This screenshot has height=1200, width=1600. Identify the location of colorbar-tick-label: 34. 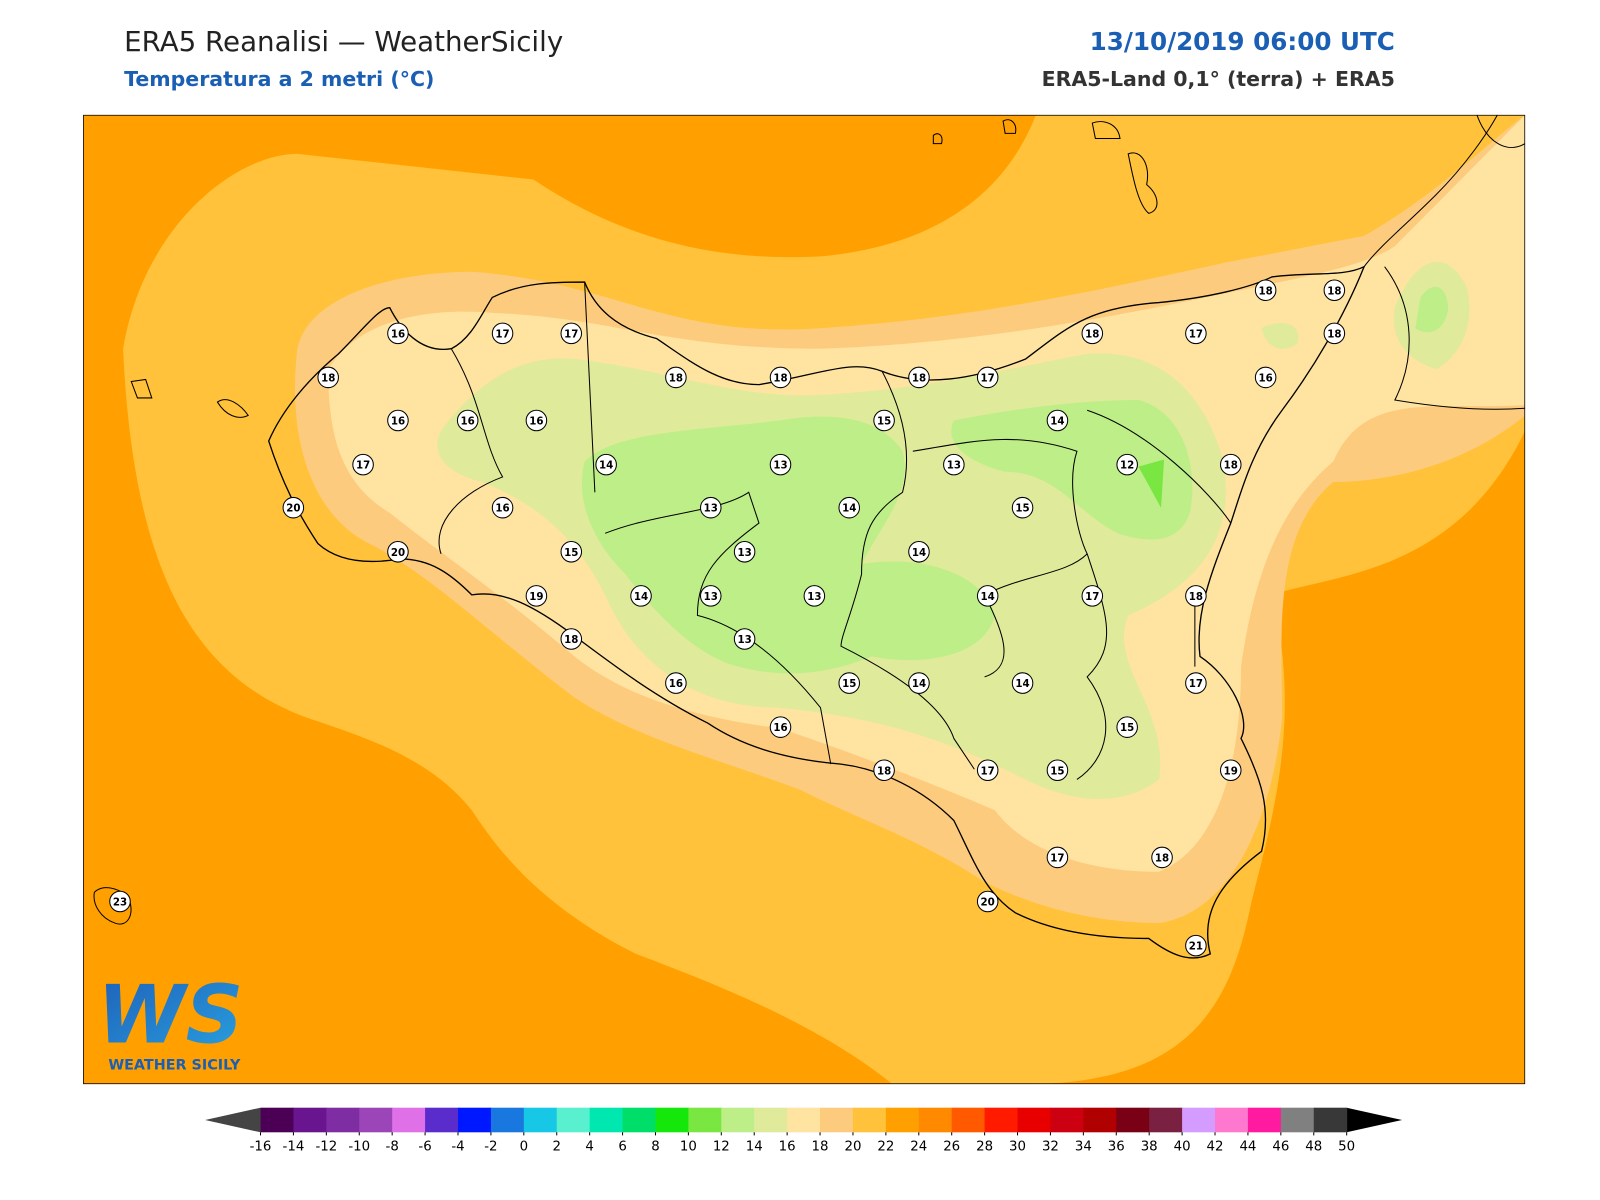
(1083, 1147).